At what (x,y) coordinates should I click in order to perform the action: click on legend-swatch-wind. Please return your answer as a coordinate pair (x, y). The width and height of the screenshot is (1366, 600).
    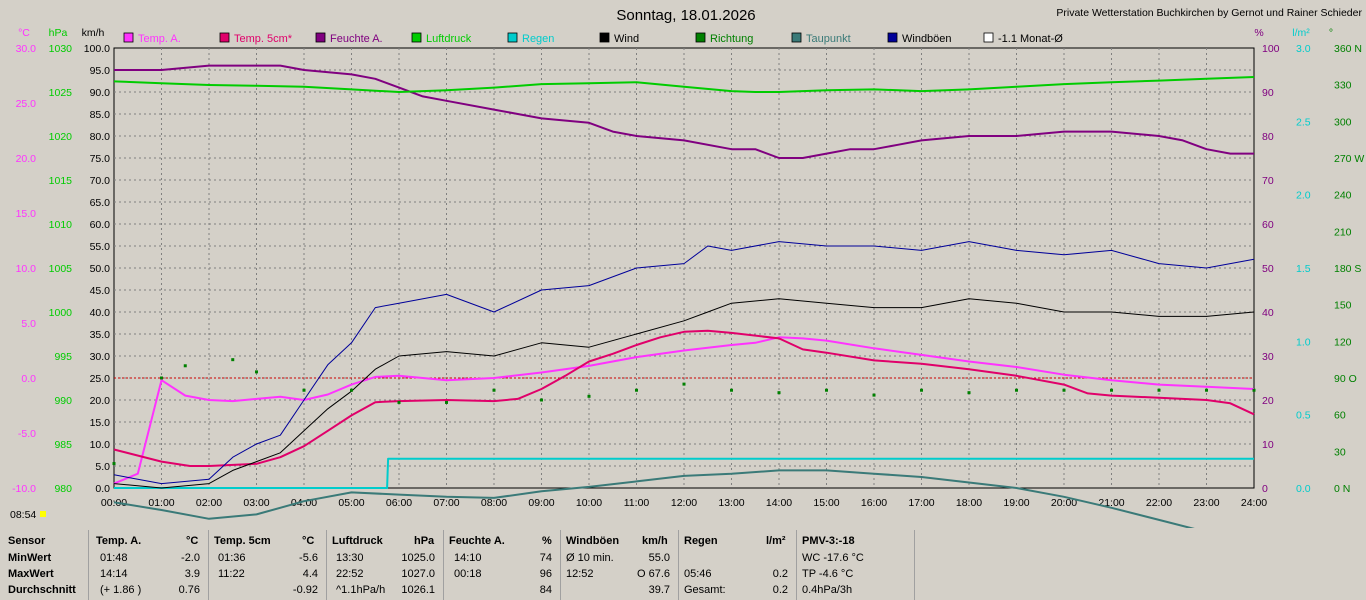
    Looking at the image, I should click on (604, 37).